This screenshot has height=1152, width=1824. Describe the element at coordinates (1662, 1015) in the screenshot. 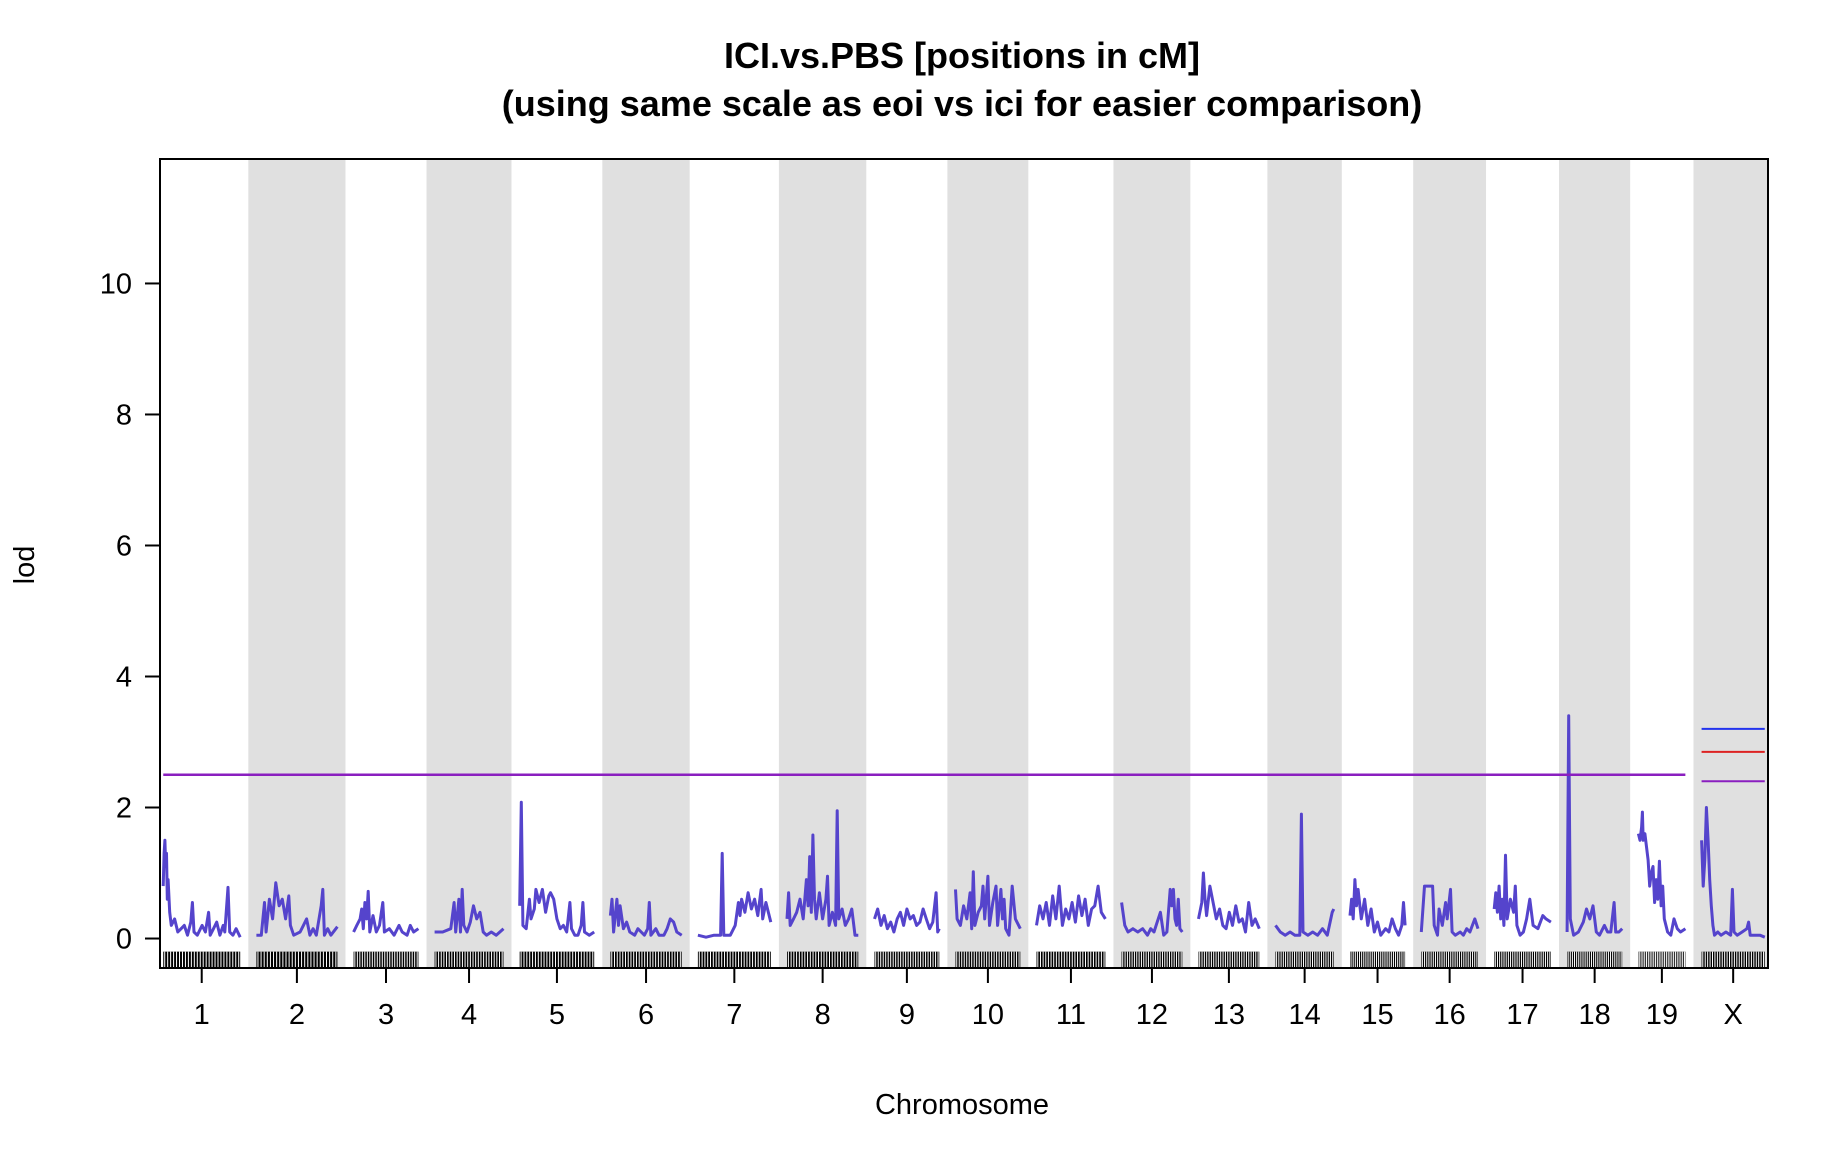

I see `x-tick-label-19: 19` at that location.